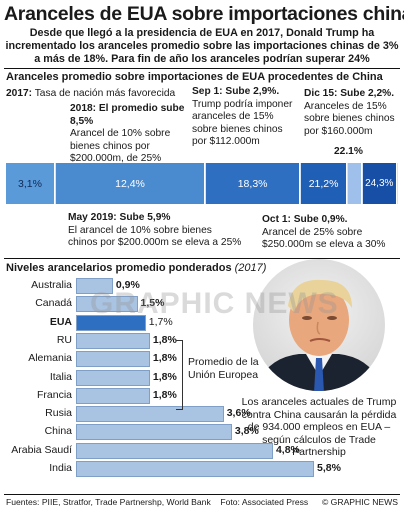 The height and width of the screenshot is (513, 404). What do you see at coordinates (287, 449) in the screenshot?
I see `country-value-label: 4,8%` at bounding box center [287, 449].